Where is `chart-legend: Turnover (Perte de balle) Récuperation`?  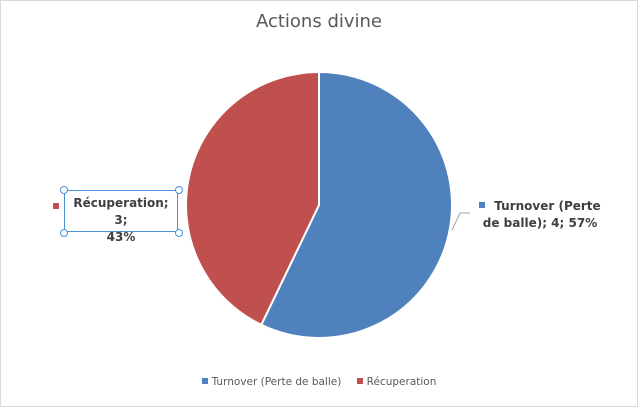
chart-legend: Turnover (Perte de balle) Récuperation is located at coordinates (319, 382).